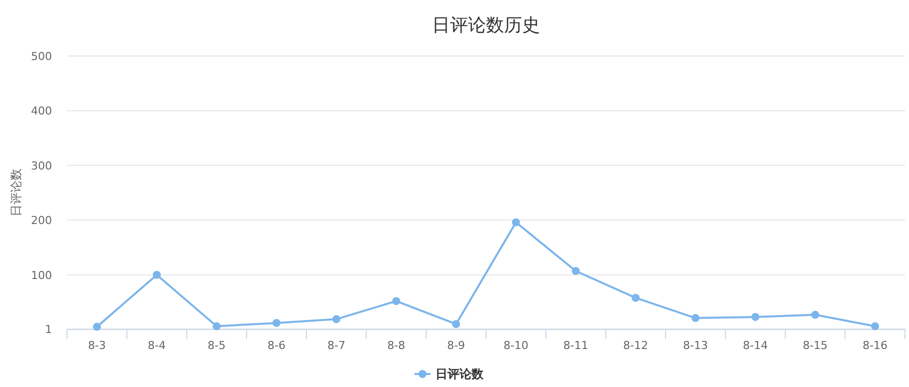 The height and width of the screenshot is (387, 909). Describe the element at coordinates (336, 345) in the screenshot. I see `x-tick-label: 8-7` at that location.